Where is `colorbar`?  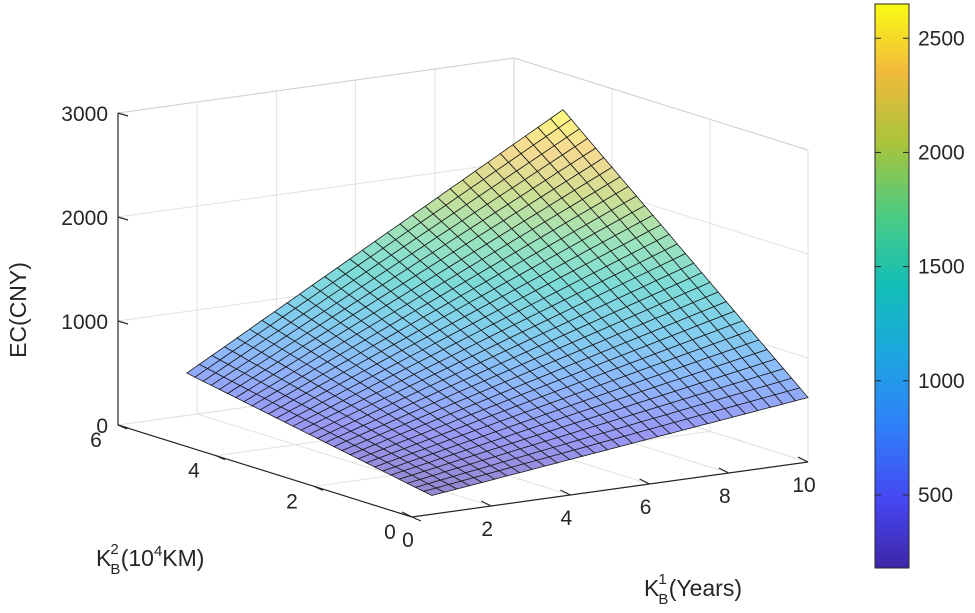 colorbar is located at coordinates (892, 286).